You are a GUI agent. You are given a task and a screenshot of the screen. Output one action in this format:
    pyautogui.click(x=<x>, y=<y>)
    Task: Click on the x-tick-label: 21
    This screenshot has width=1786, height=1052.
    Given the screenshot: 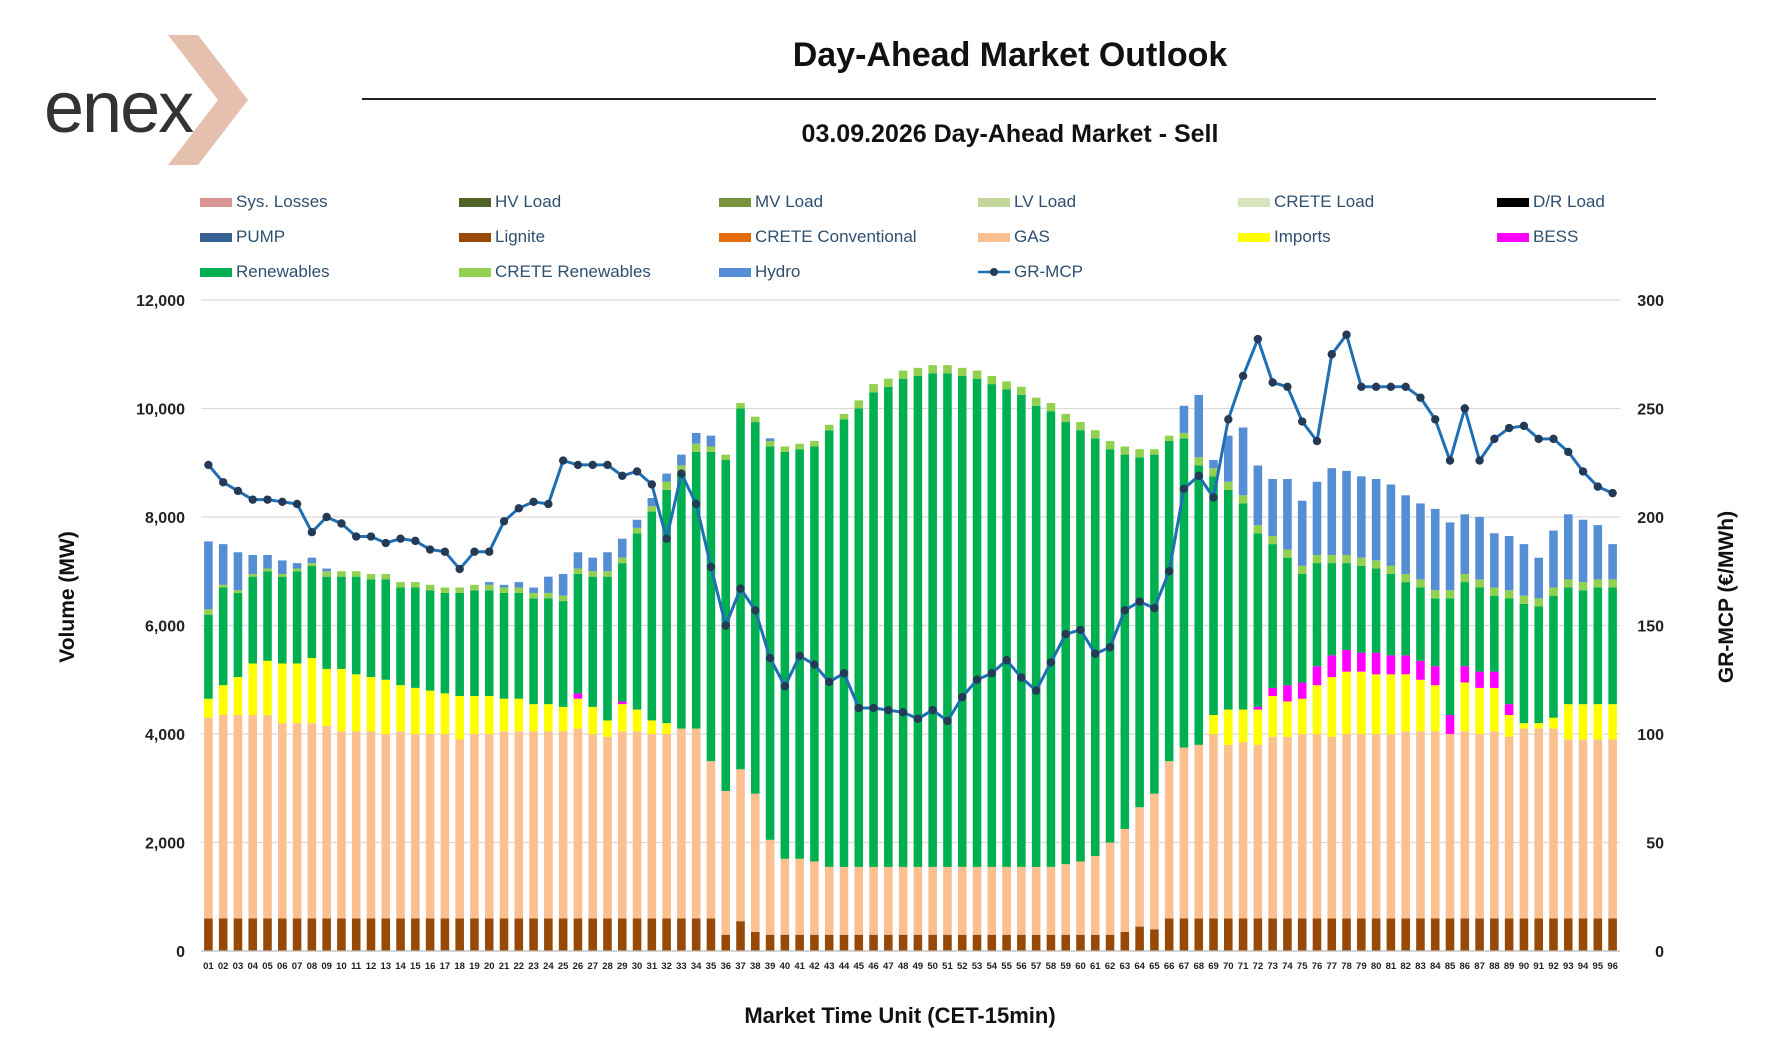 What is the action you would take?
    pyautogui.click(x=504, y=966)
    